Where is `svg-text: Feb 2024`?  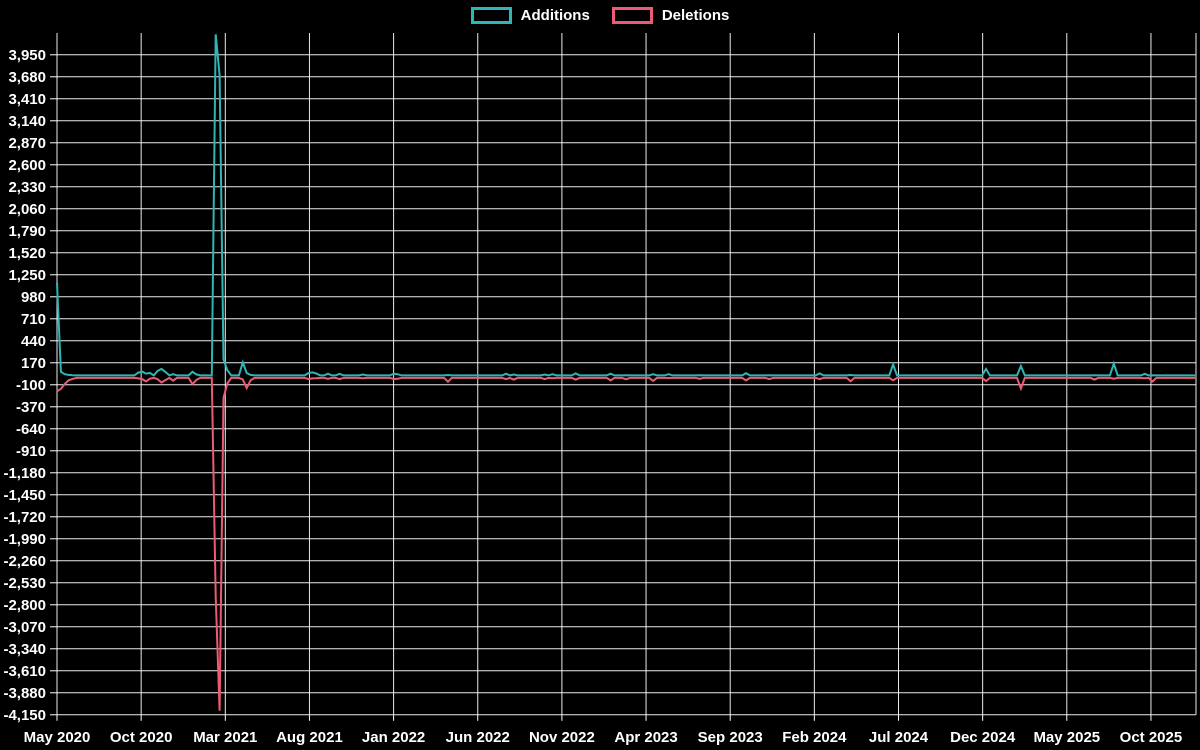 svg-text: Feb 2024 is located at coordinates (814, 737).